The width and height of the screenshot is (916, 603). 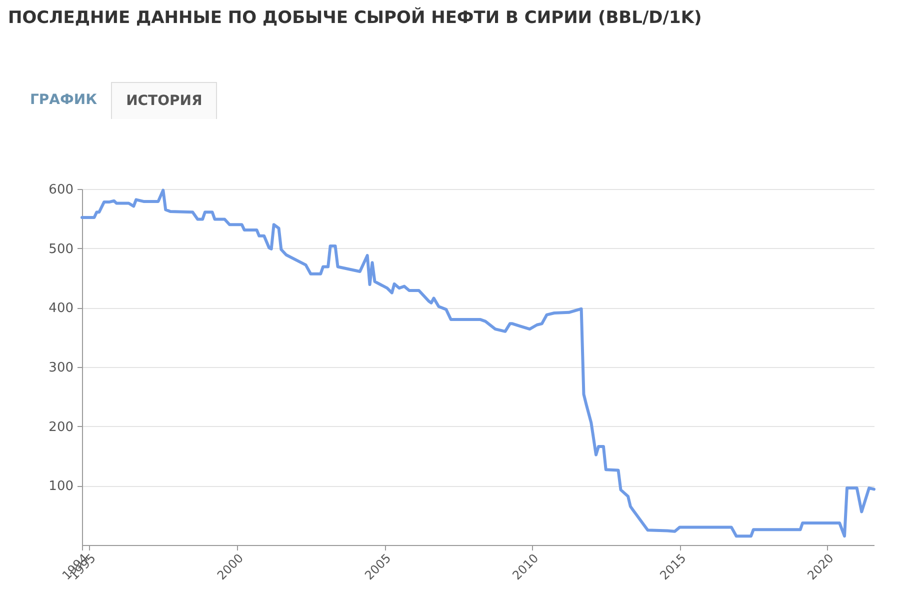 I want to click on y-tick-label: 400, so click(x=61, y=308).